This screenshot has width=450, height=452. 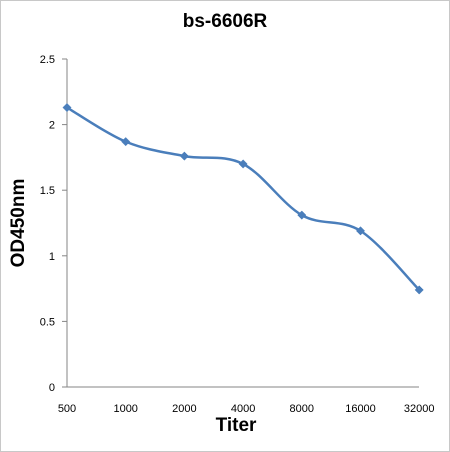 What do you see at coordinates (125, 409) in the screenshot?
I see `x-tick-label: 1000` at bounding box center [125, 409].